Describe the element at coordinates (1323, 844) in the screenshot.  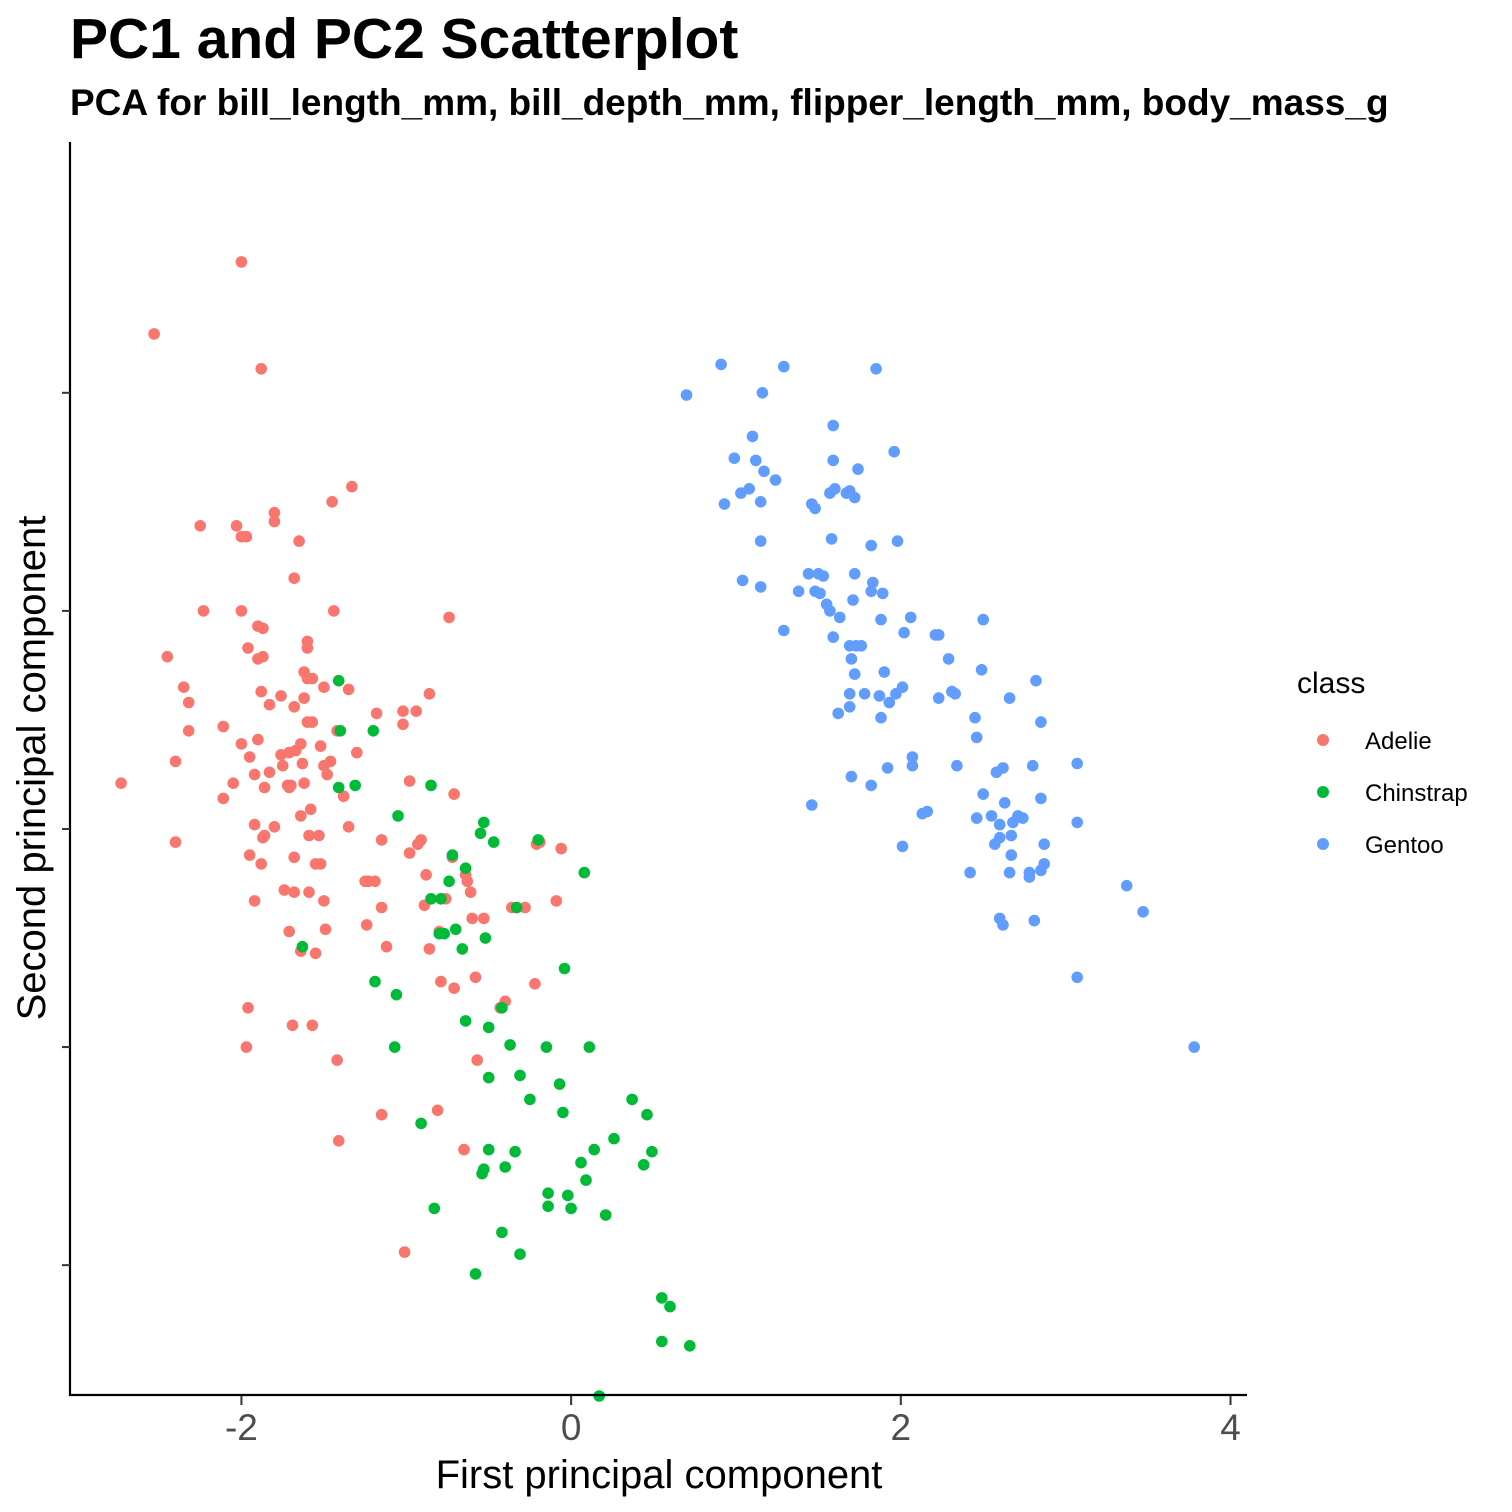
I see `legend-key-gentoo` at that location.